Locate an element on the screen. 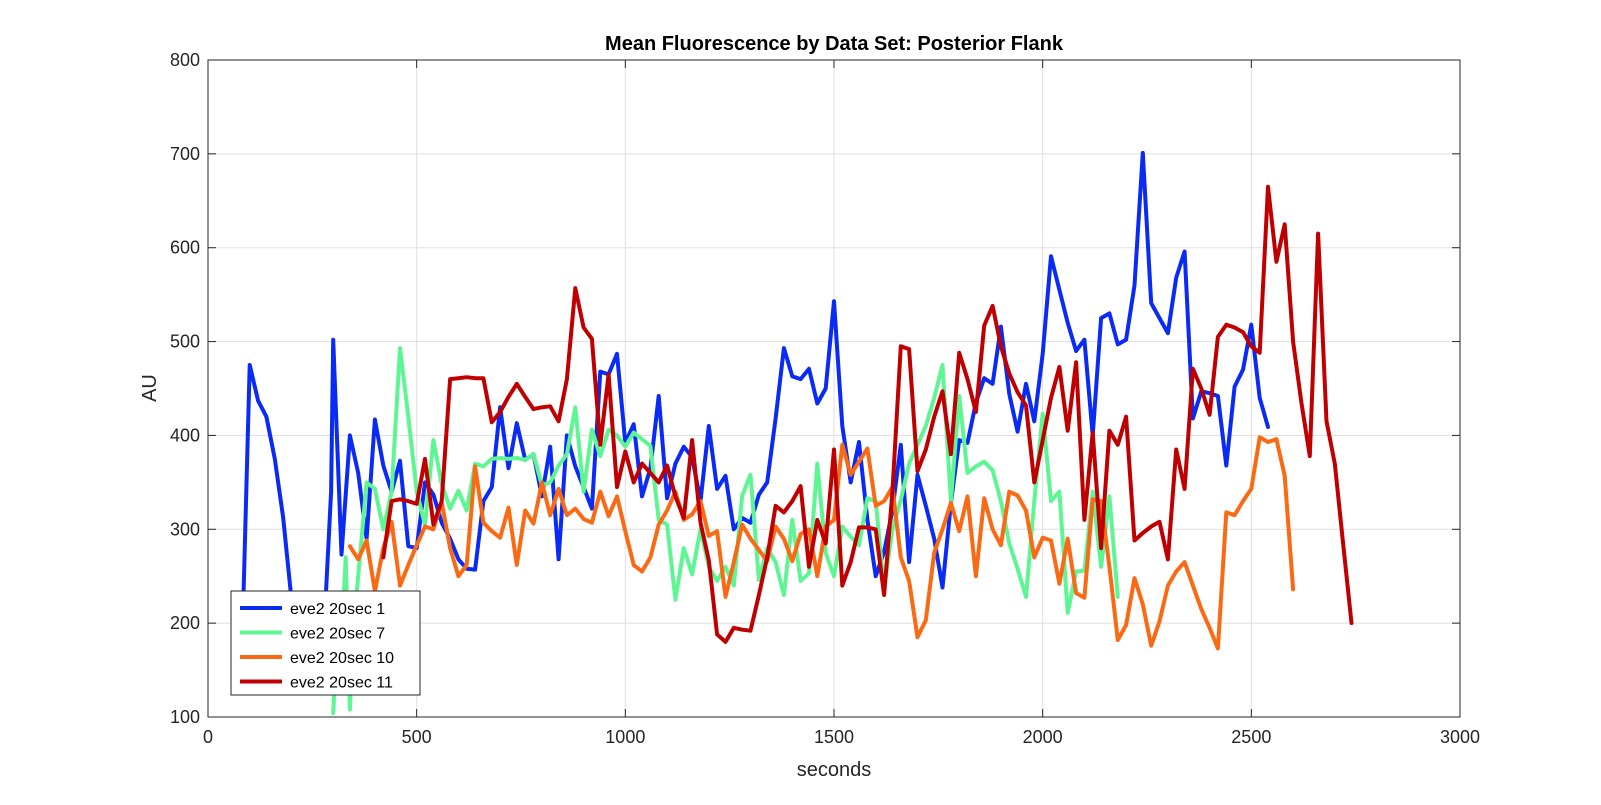  y-tick-label: 200 is located at coordinates (185, 623).